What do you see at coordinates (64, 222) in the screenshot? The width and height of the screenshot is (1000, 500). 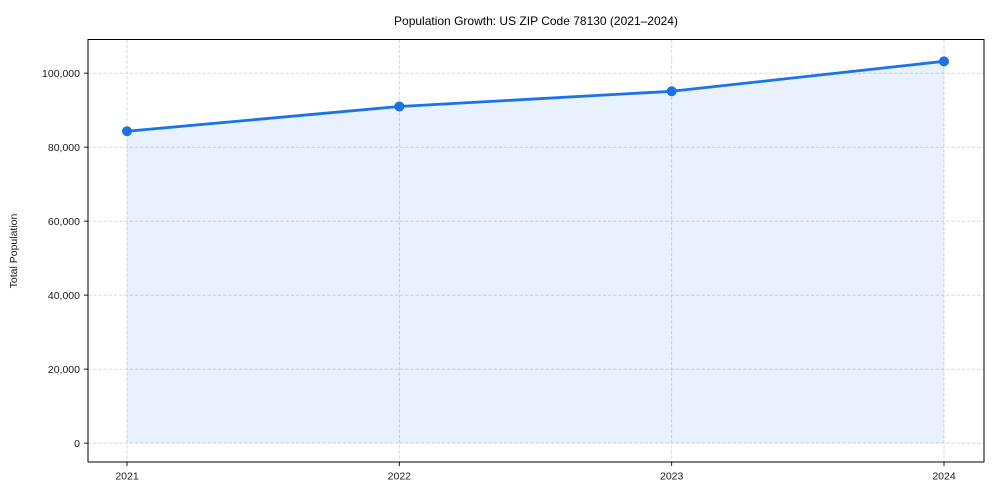 I see `y-tick-label: 60,000` at bounding box center [64, 222].